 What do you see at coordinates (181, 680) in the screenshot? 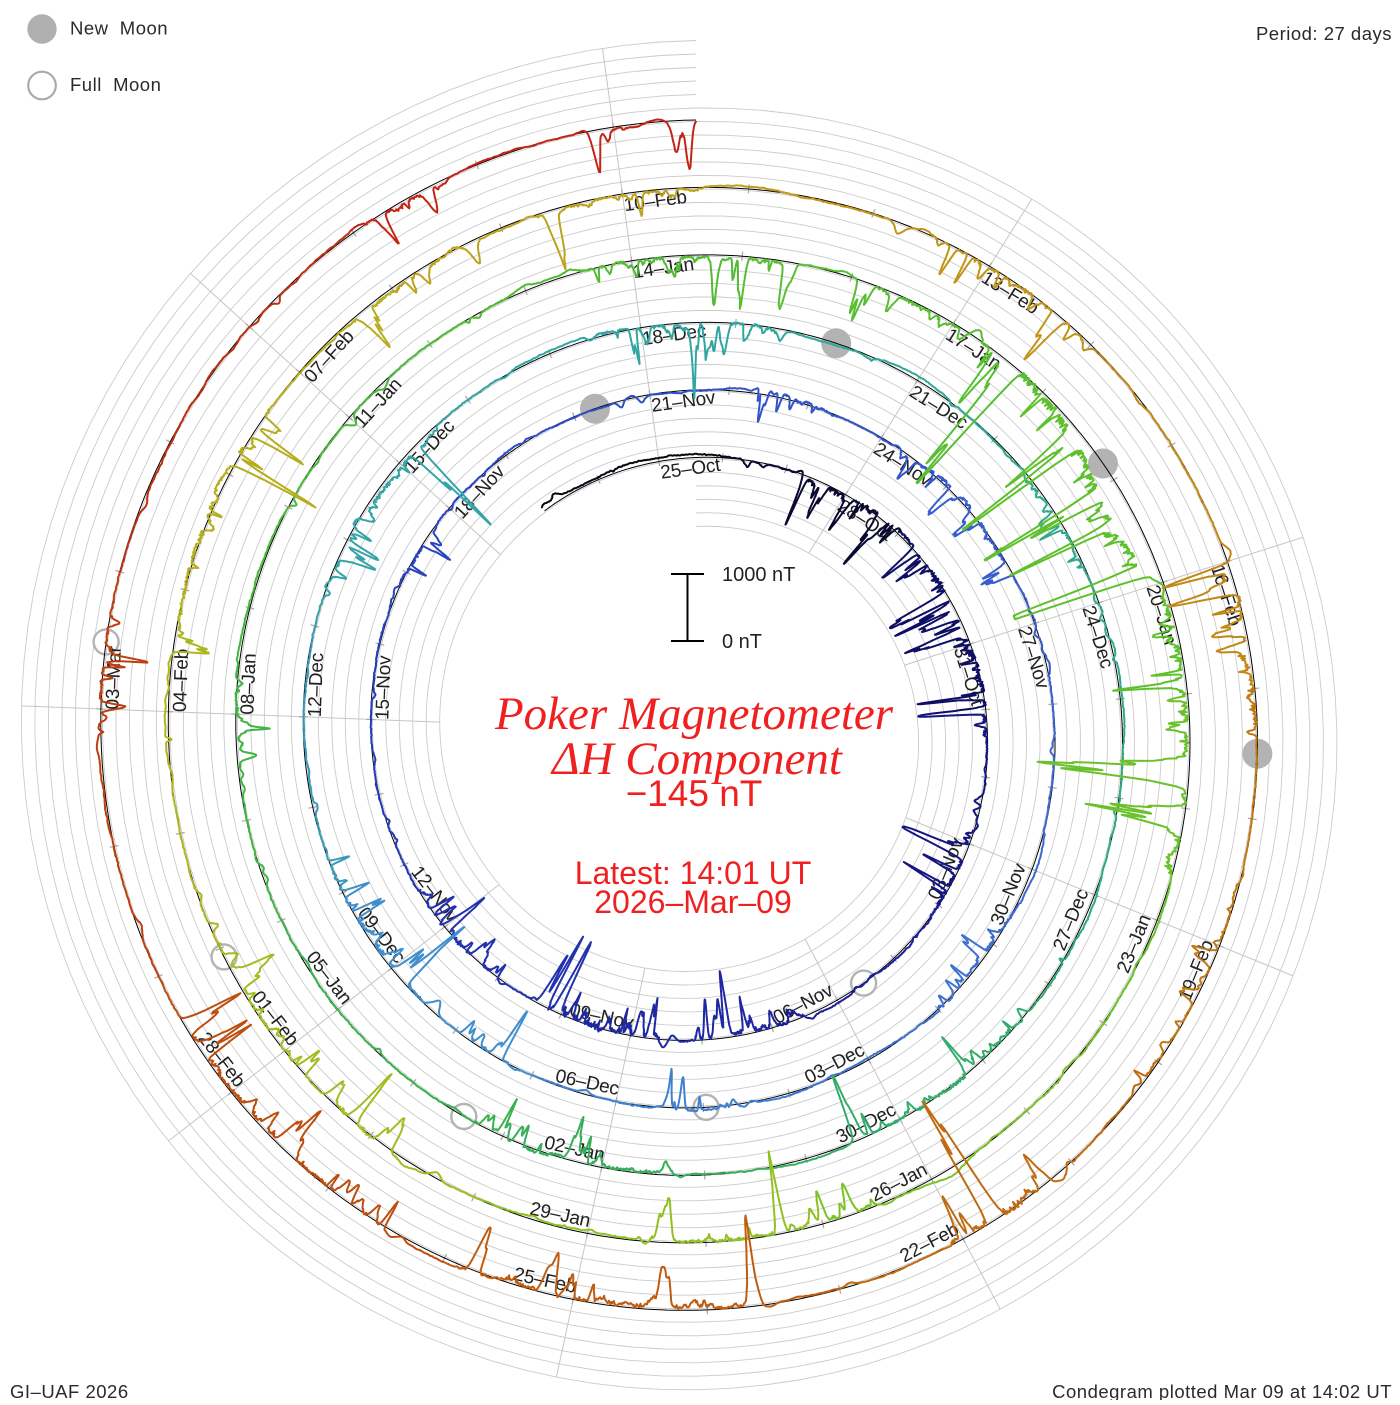
I see `svg-text: 04–Feb` at bounding box center [181, 680].